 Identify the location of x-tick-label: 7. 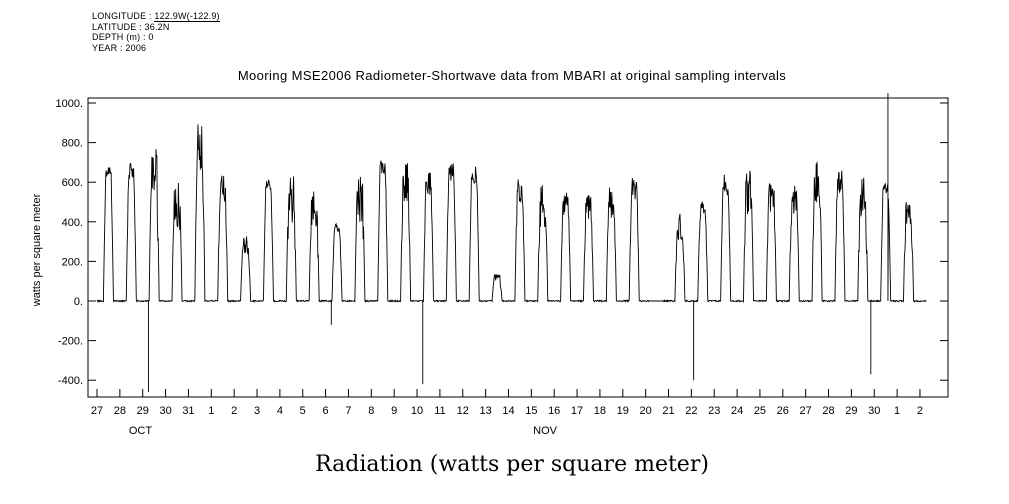
(348, 411).